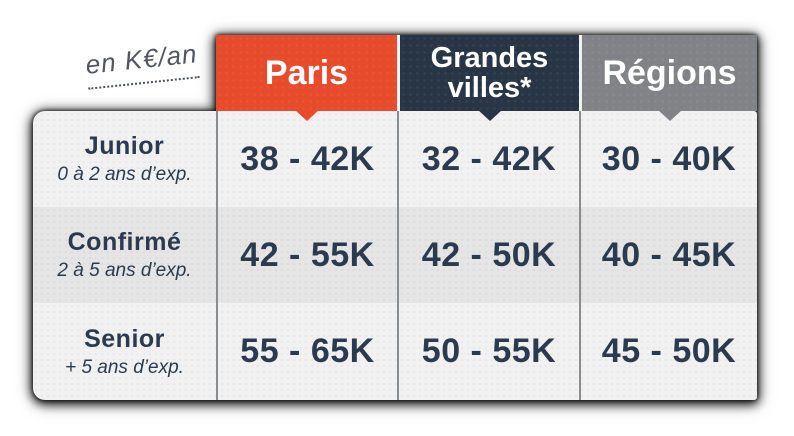 Image resolution: width=794 pixels, height=436 pixels. I want to click on salary-cell-junior-grandes-villes: 32 - 42K, so click(488, 159).